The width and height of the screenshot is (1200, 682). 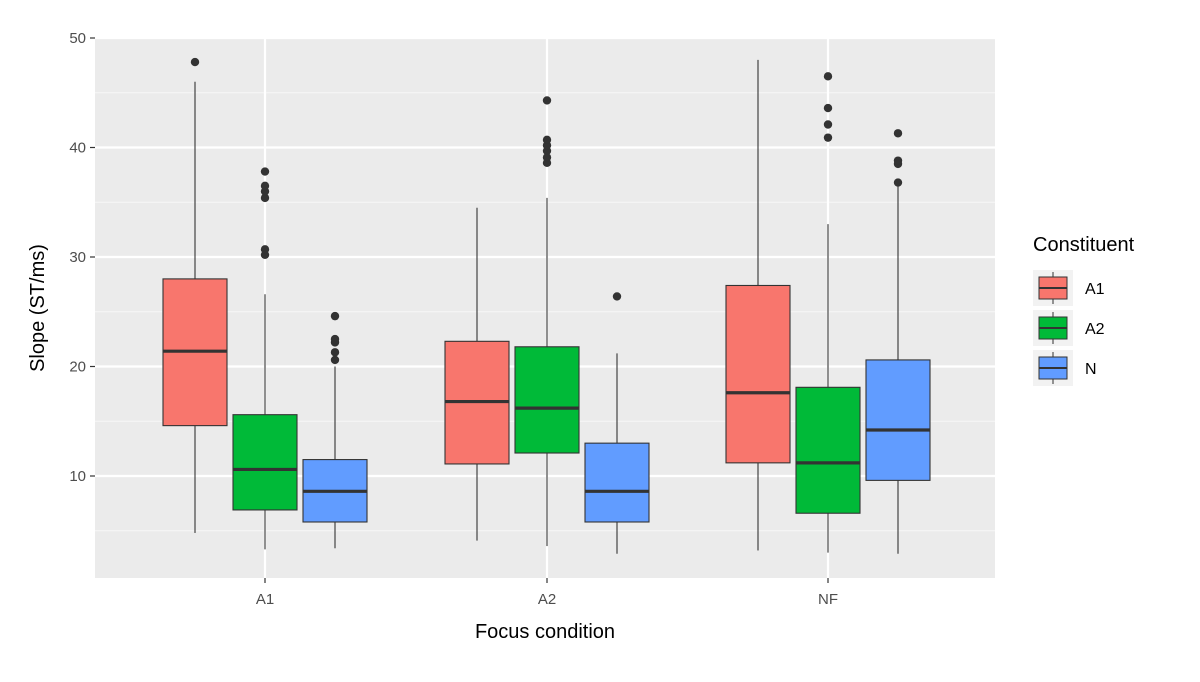 I want to click on x-tick-label: A2, so click(x=547, y=599).